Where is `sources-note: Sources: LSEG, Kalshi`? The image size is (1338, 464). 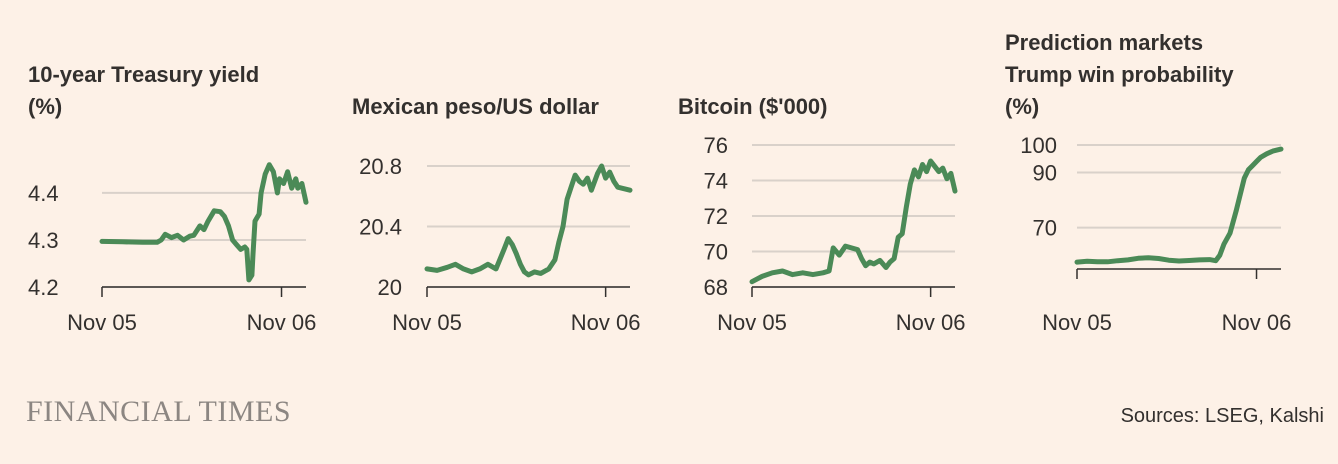
sources-note: Sources: LSEG, Kalshi is located at coordinates (1222, 416).